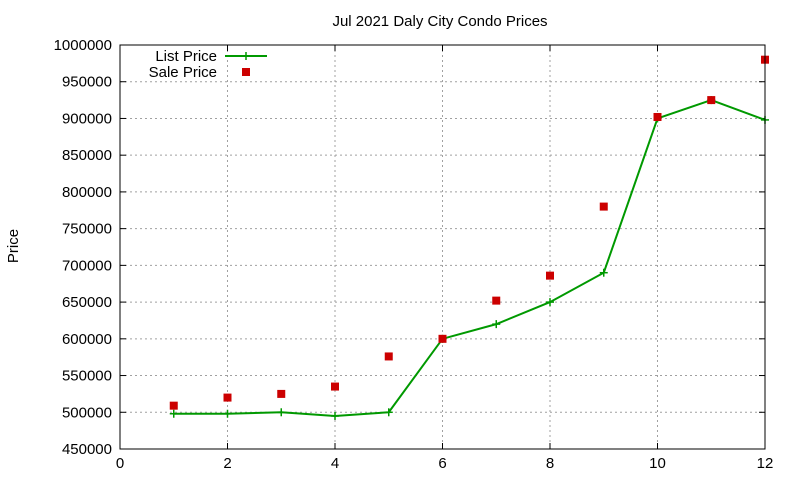 The height and width of the screenshot is (480, 800). Describe the element at coordinates (87, 192) in the screenshot. I see `y-tick-label: 800000` at that location.